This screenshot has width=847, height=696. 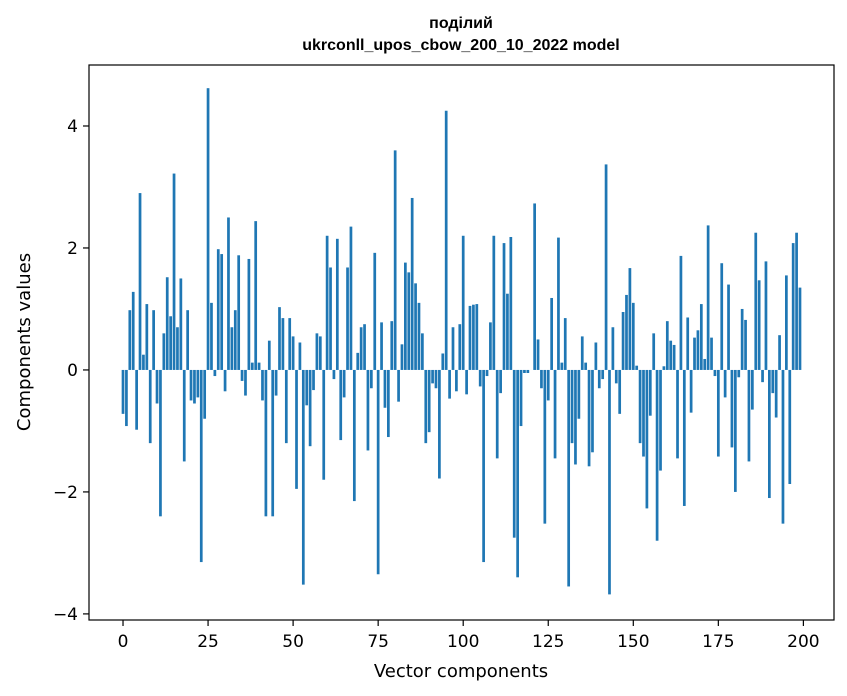 I want to click on y-tick-label: −4, so click(x=65, y=615).